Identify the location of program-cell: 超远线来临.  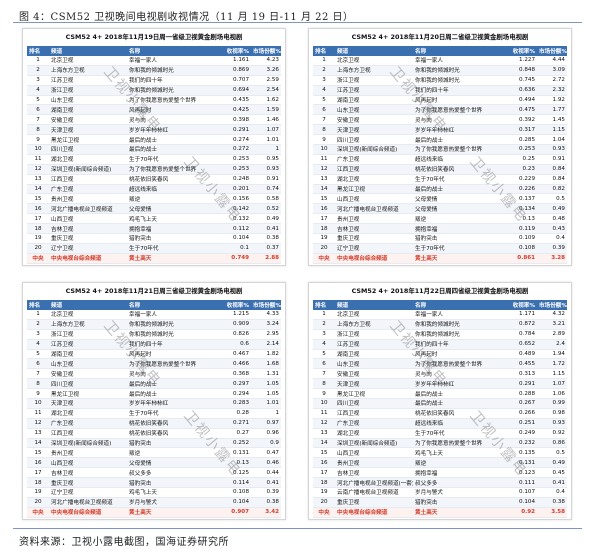
(459, 423).